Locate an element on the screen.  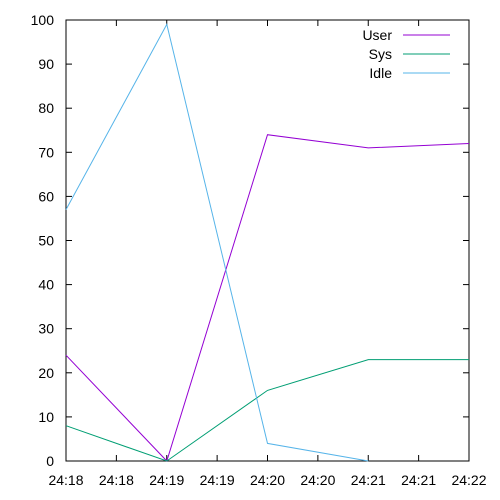
y-tick-label: 10 is located at coordinates (46, 417).